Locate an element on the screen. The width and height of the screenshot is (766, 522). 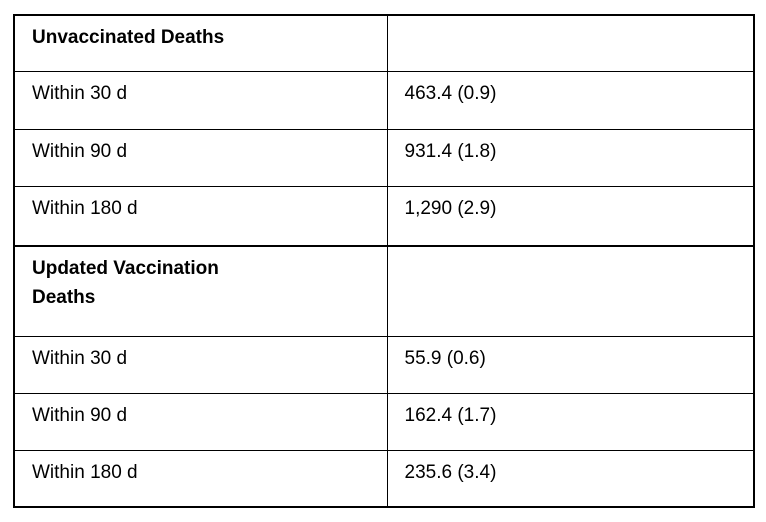
table-row: Within 90 d 162.4 (1.7) is located at coordinates (384, 421).